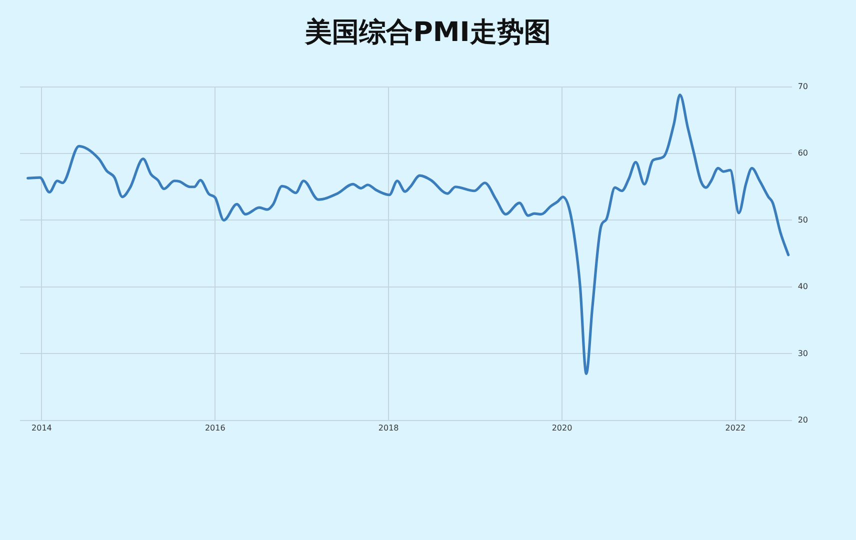 The image size is (856, 540). Describe the element at coordinates (215, 427) in the screenshot. I see `x-tick-label: 2016` at that location.